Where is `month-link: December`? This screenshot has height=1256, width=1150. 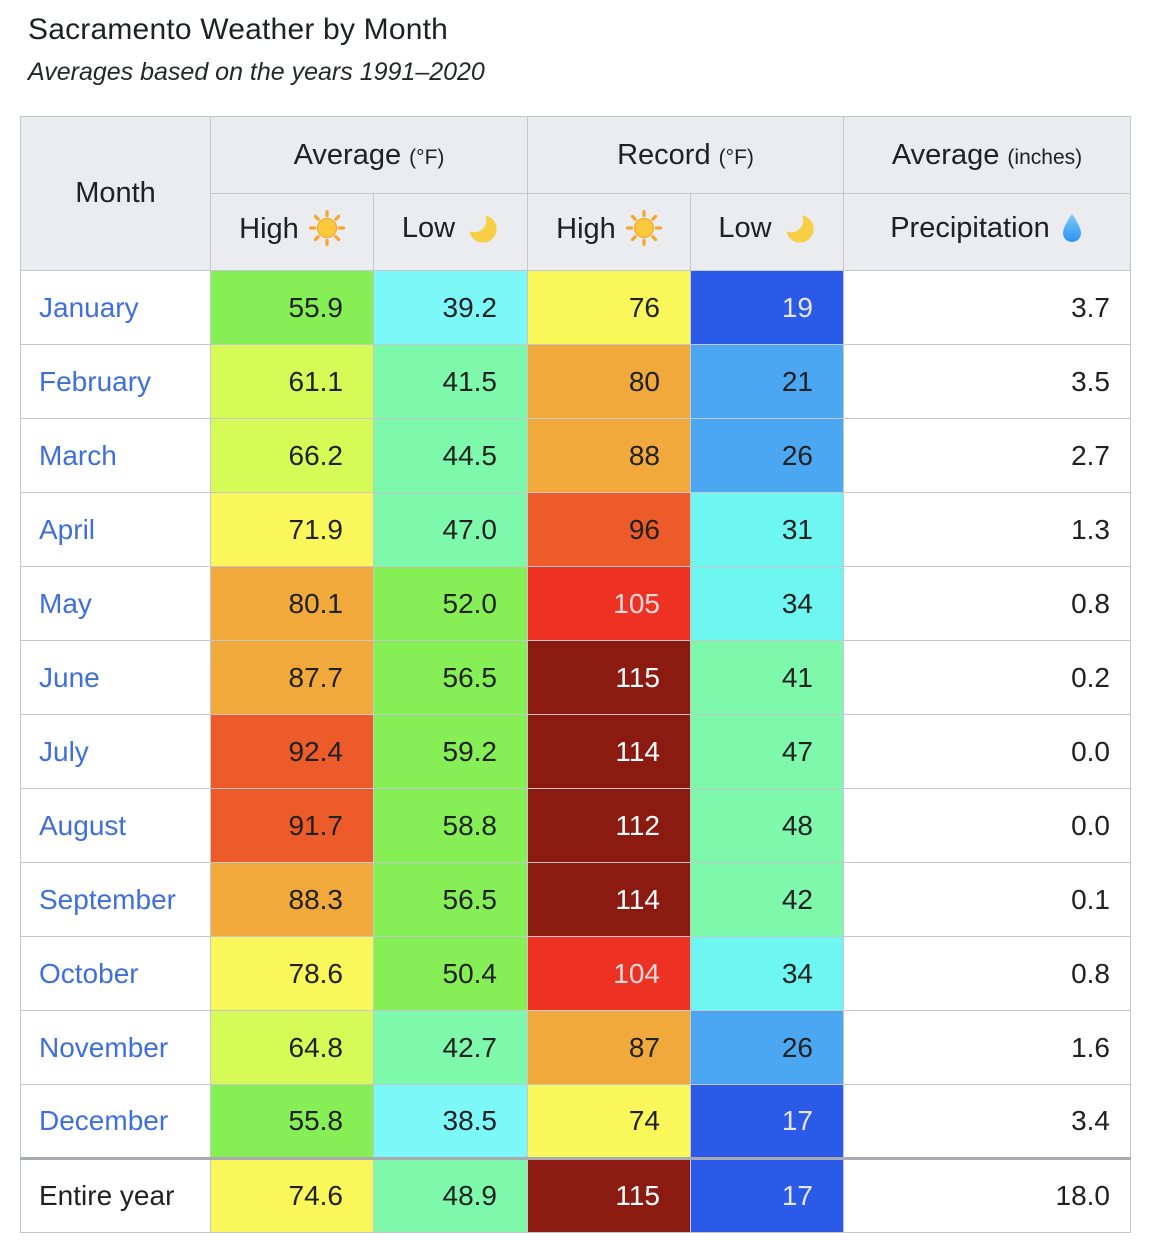 month-link: December is located at coordinates (104, 1120).